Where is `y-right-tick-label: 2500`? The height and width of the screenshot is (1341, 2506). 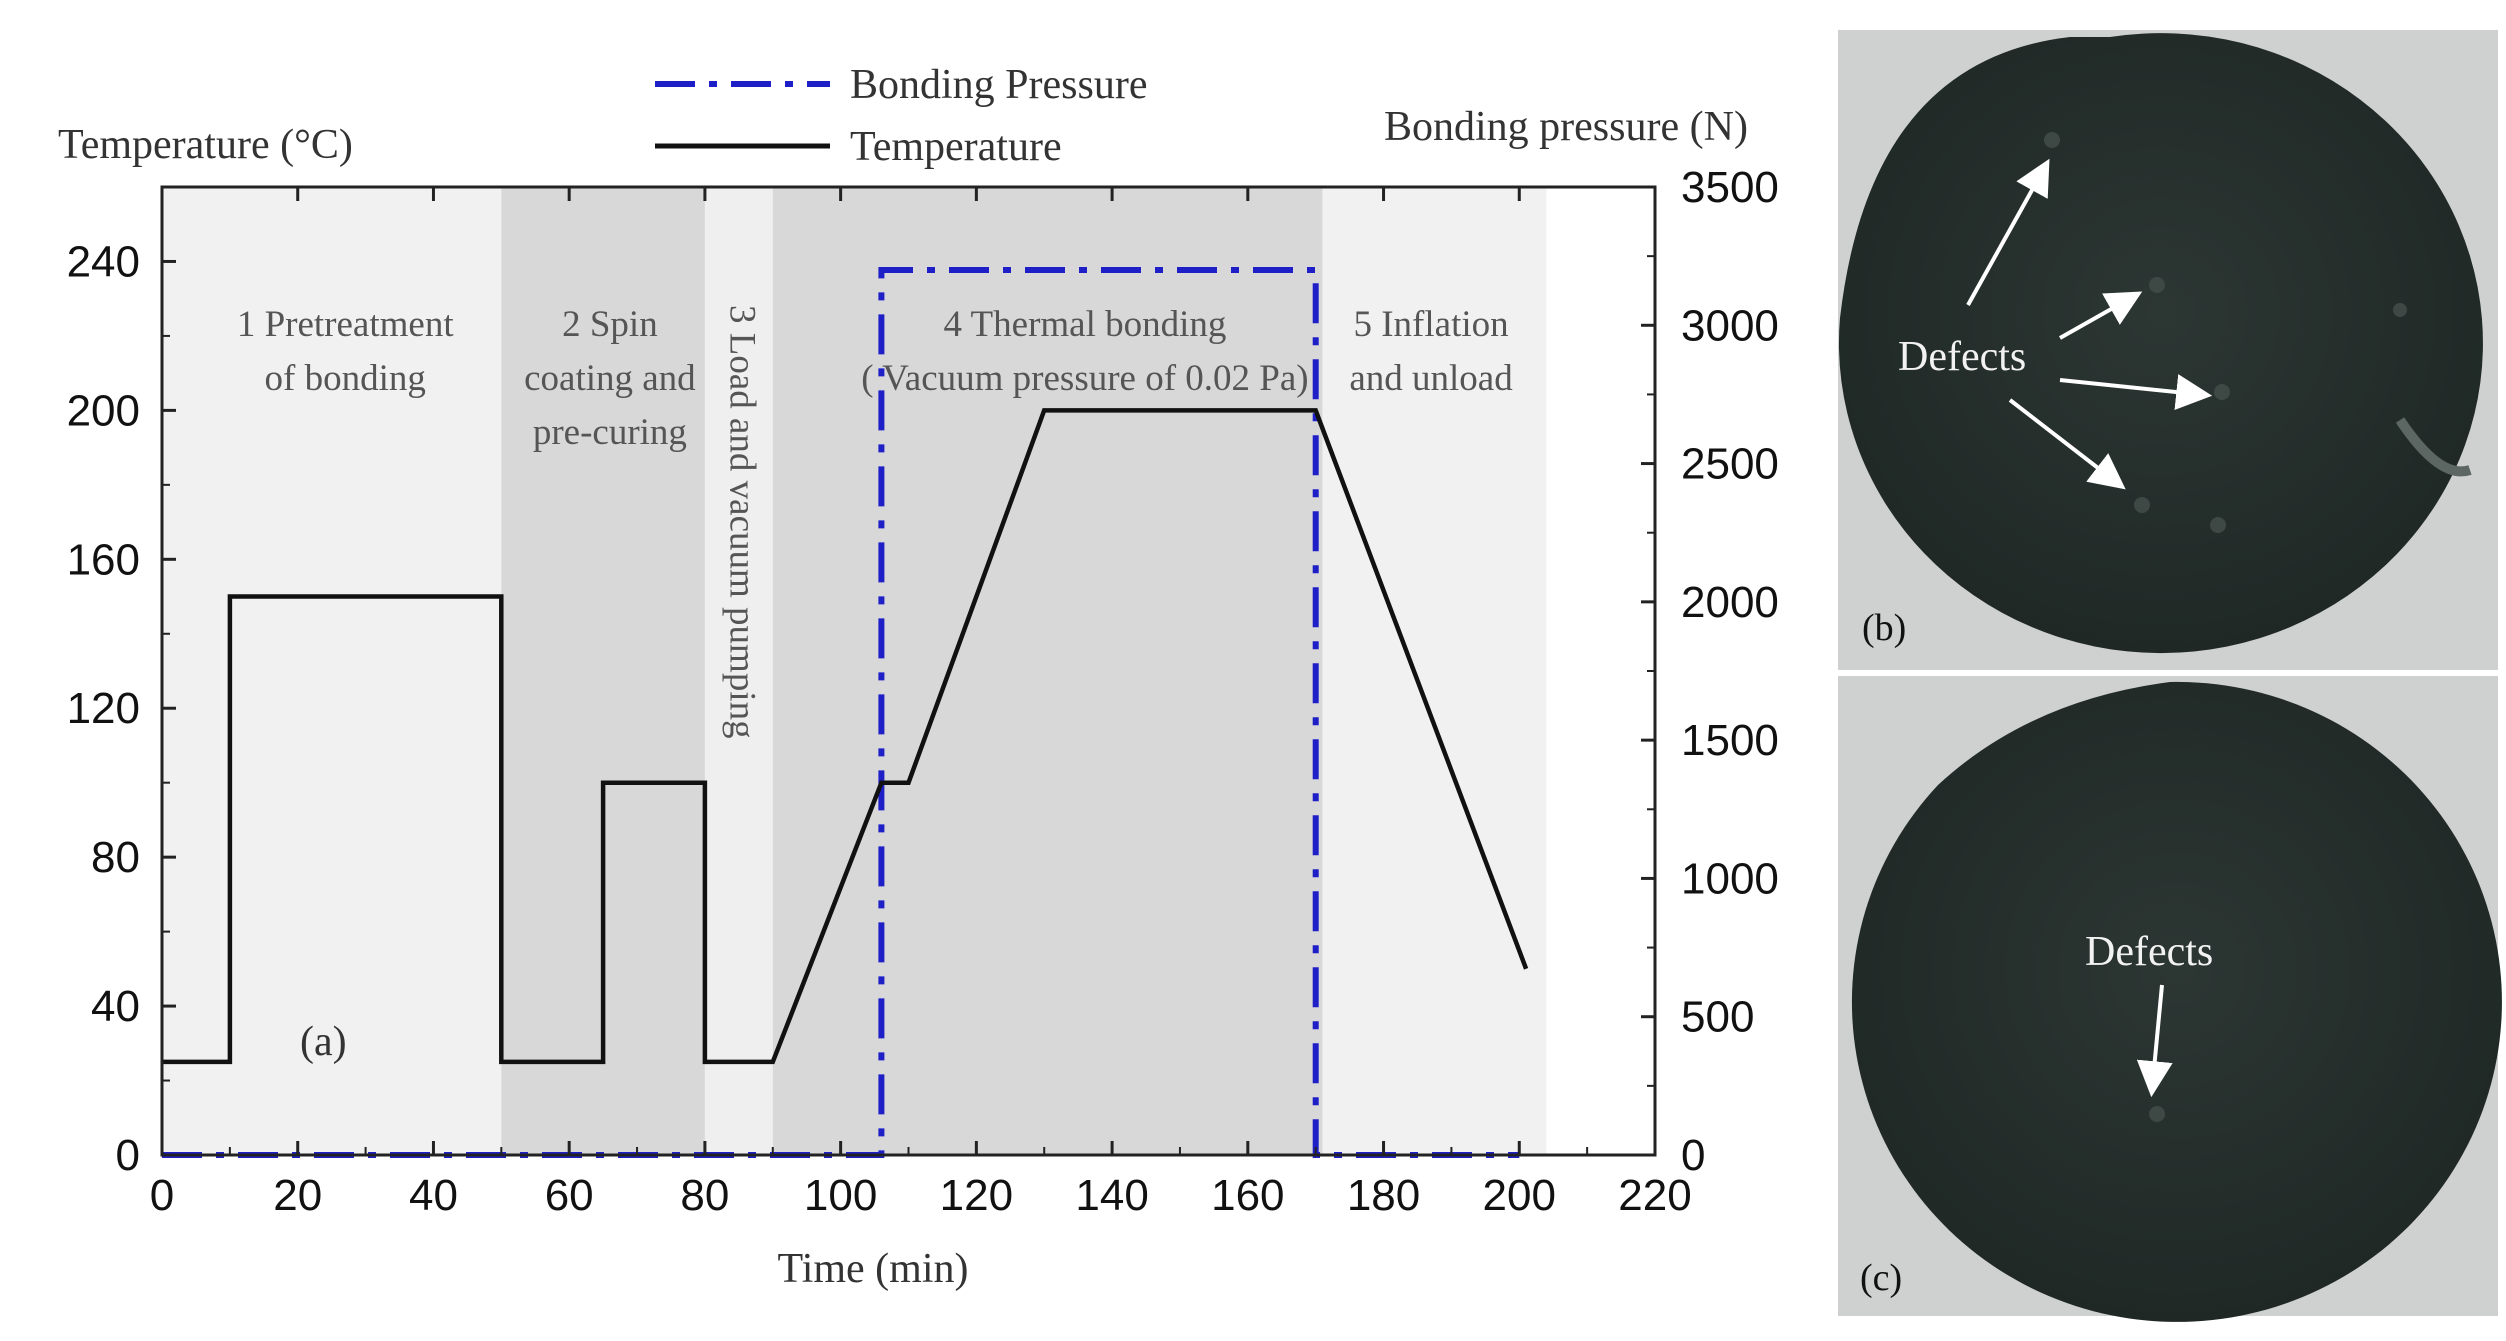
y-right-tick-label: 2500 is located at coordinates (1730, 464).